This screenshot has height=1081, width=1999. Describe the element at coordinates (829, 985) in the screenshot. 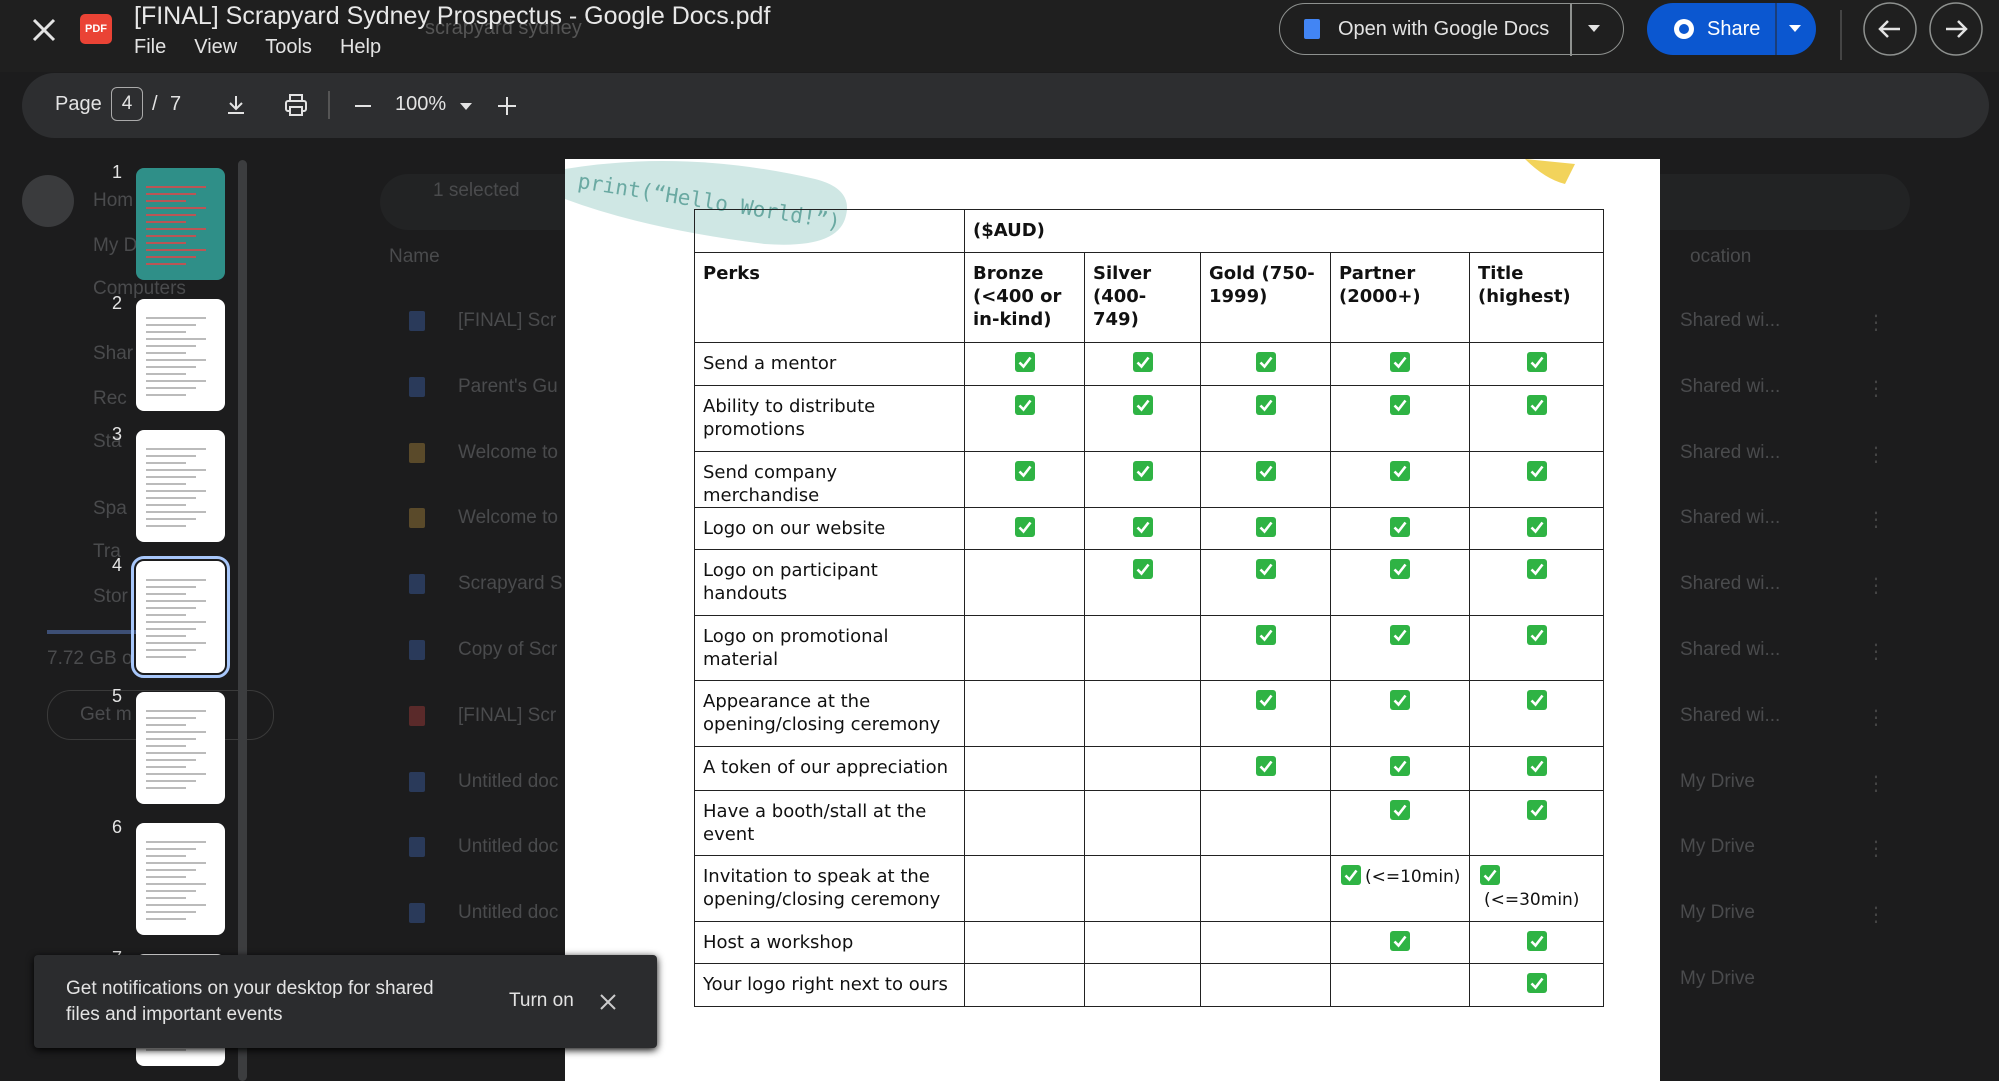

I see `perk-cell: Your logo right next to ours` at that location.